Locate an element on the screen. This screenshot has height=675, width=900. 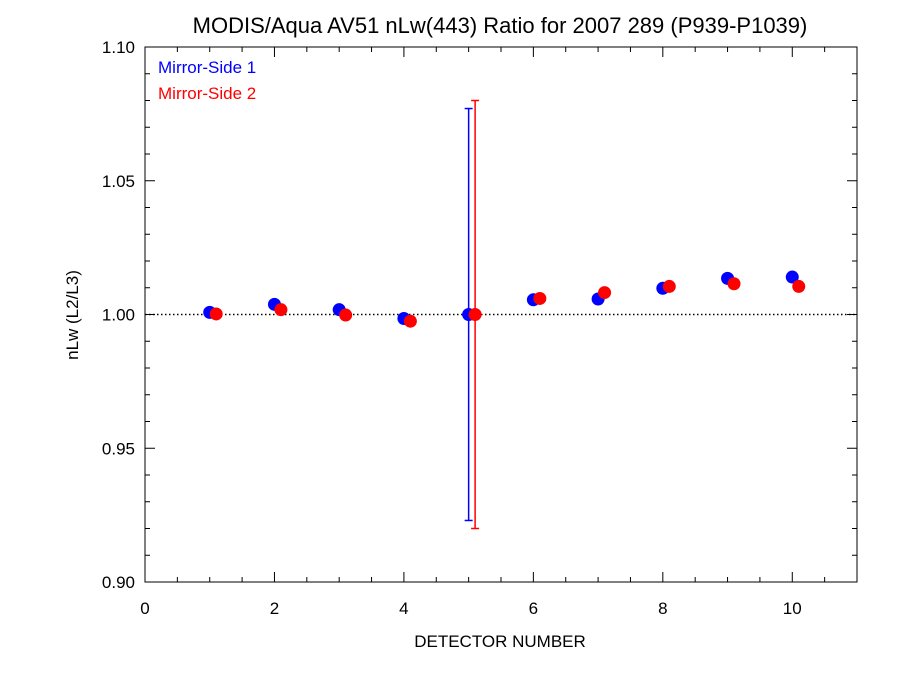
x-axis-label: DETECTOR NUMBER is located at coordinates (500, 641).